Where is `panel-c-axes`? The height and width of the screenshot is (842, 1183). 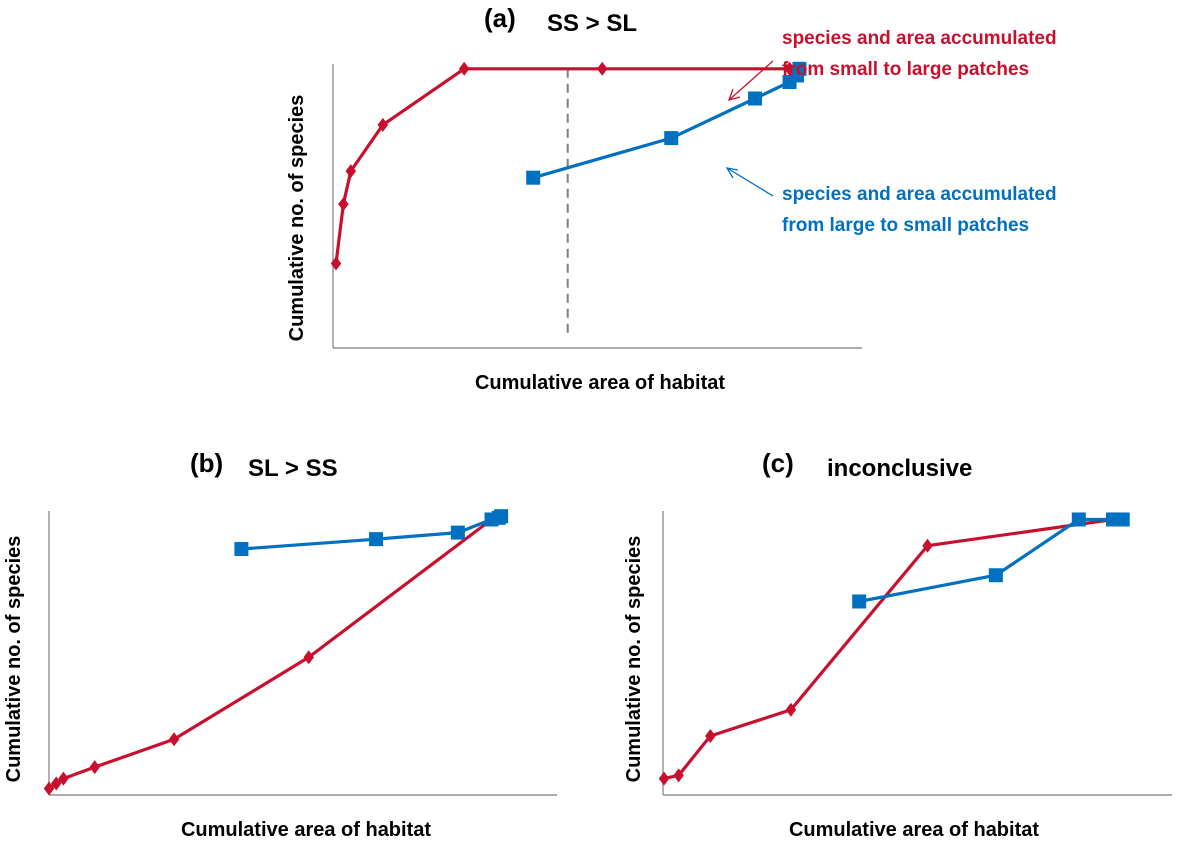 panel-c-axes is located at coordinates (917, 653).